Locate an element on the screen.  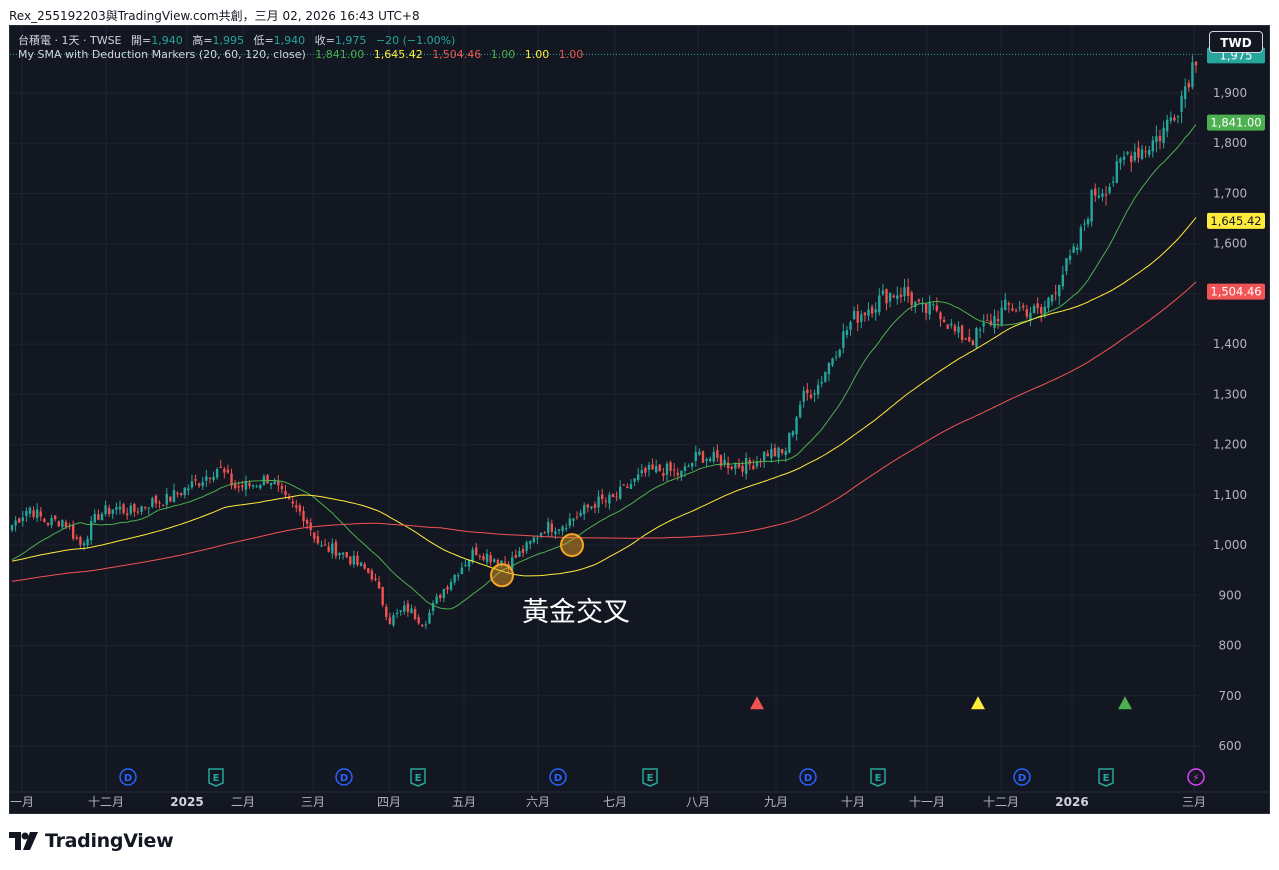
split-badge is located at coordinates (1196, 777).